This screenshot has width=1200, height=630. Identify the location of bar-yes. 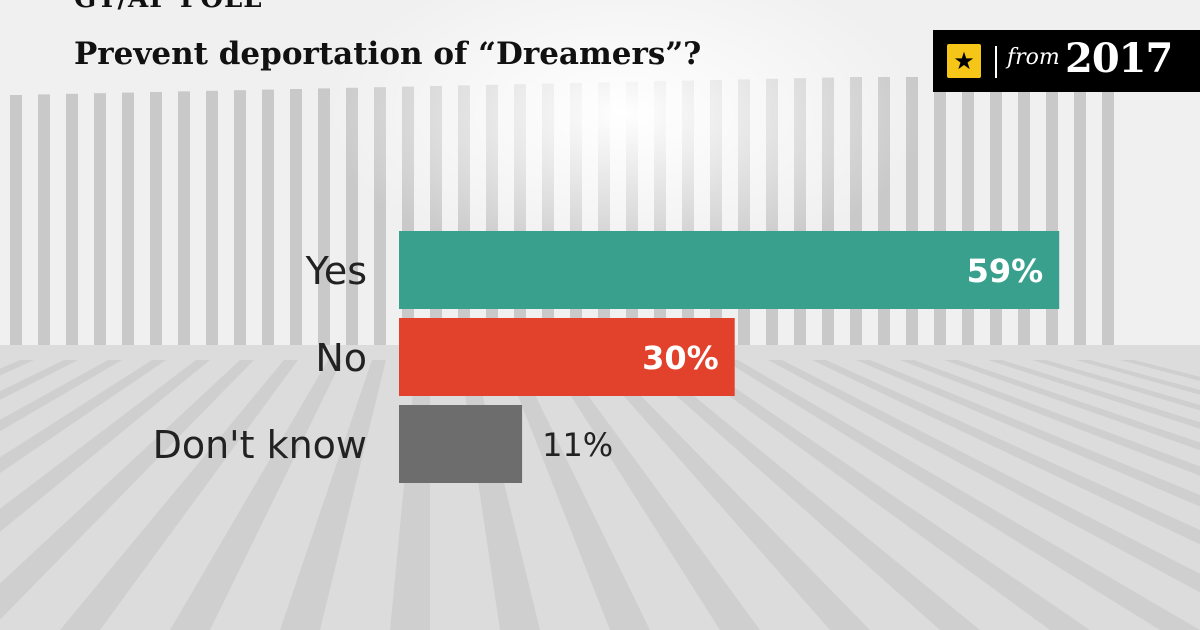
(729, 270).